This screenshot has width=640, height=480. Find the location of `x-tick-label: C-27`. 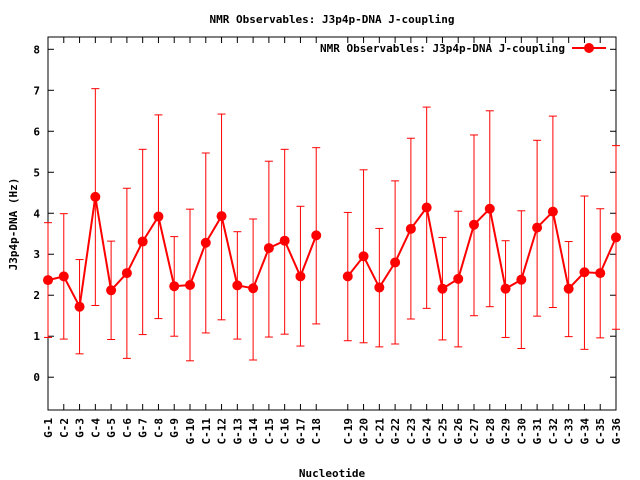

x-tick-label: C-27 is located at coordinates (474, 431).